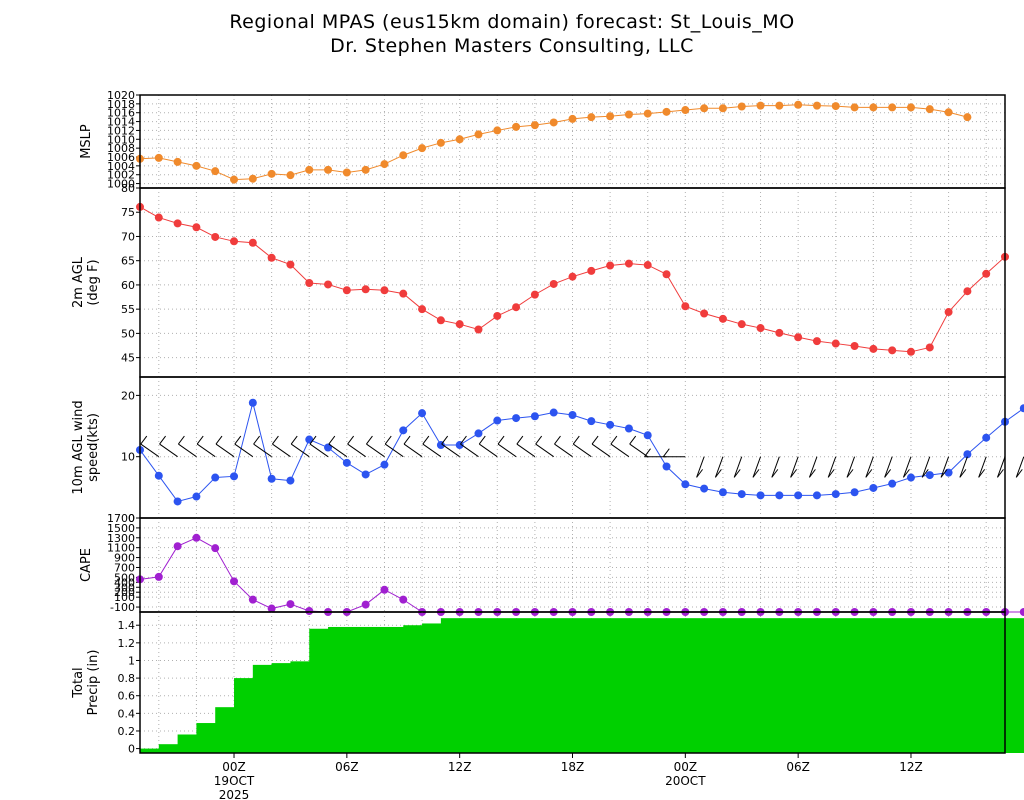  I want to click on title-line-2: Dr. Stephen Masters Consulting, LLC, so click(512, 46).